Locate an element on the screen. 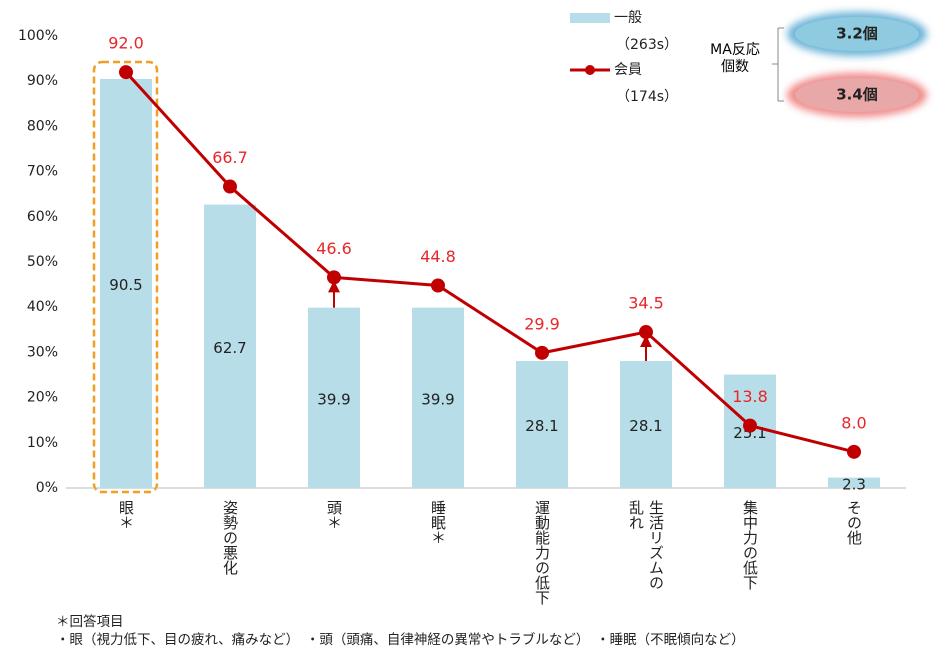 This screenshot has width=936, height=657. legend-swatch is located at coordinates (590, 18).